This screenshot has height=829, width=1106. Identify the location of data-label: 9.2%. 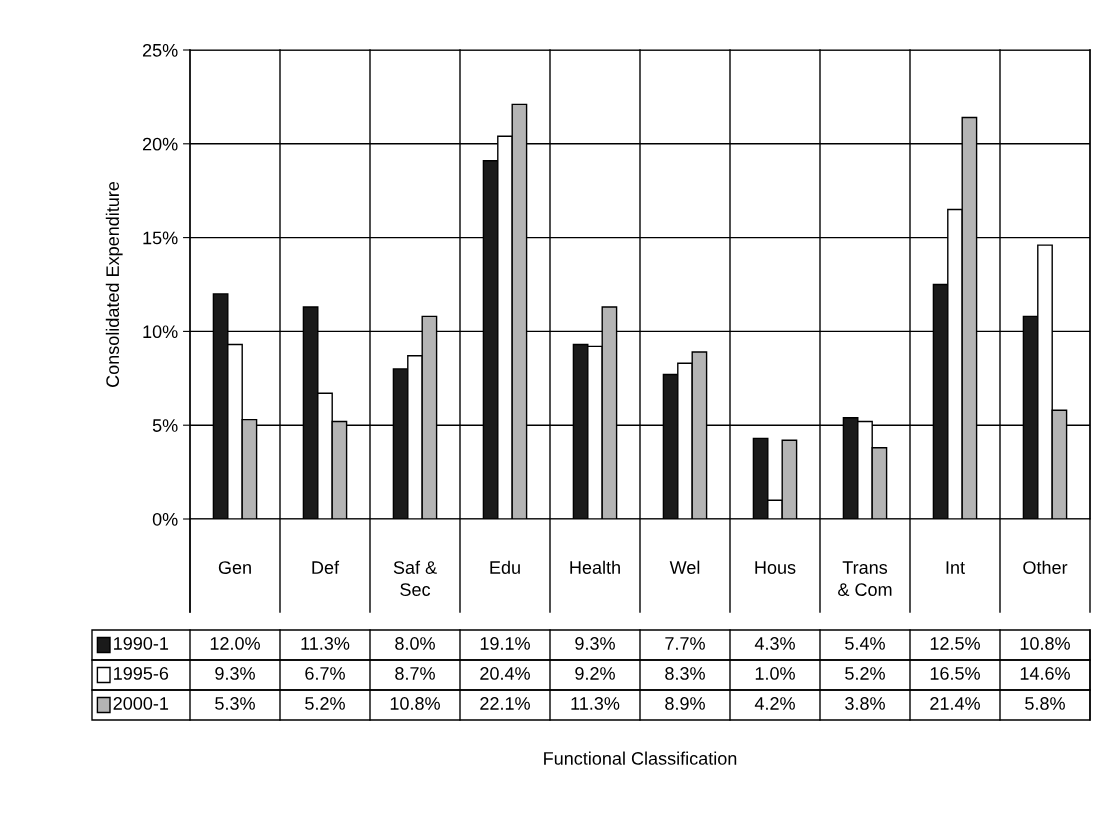
(595, 673).